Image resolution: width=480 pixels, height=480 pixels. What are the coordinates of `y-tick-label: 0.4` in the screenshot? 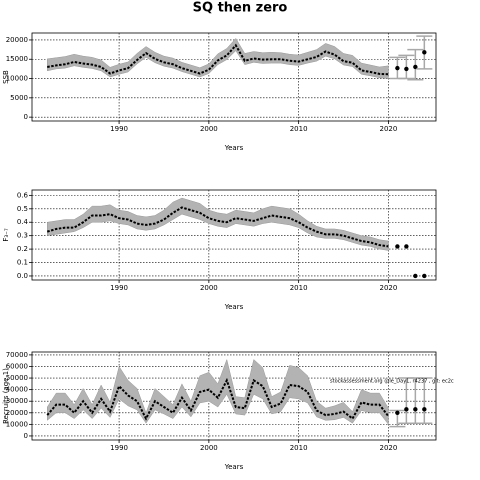 It's located at (23, 222).